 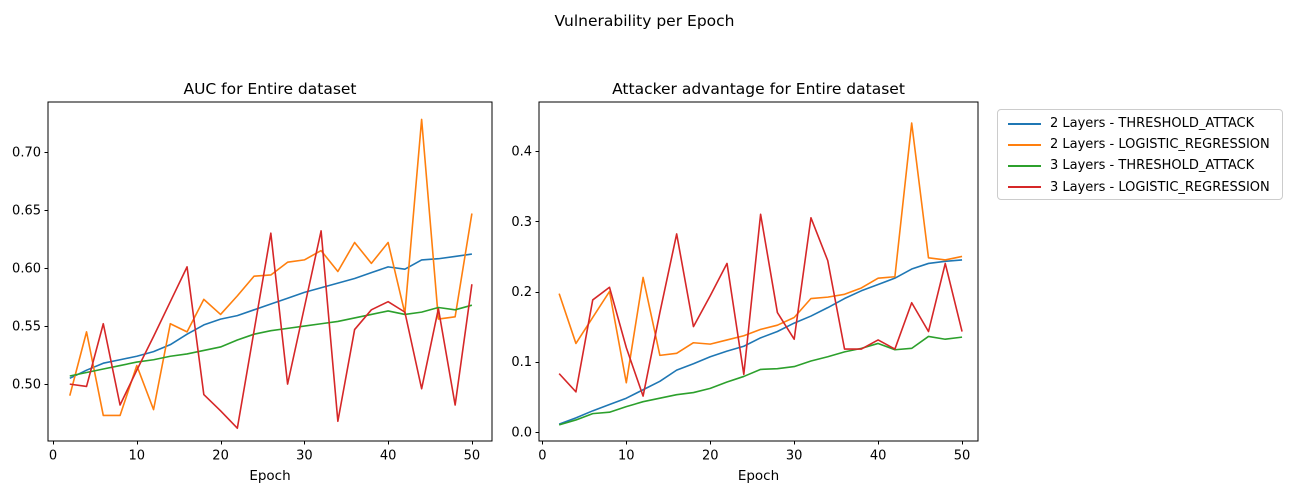 What do you see at coordinates (388, 456) in the screenshot?
I see `left-x-tick-label: 40` at bounding box center [388, 456].